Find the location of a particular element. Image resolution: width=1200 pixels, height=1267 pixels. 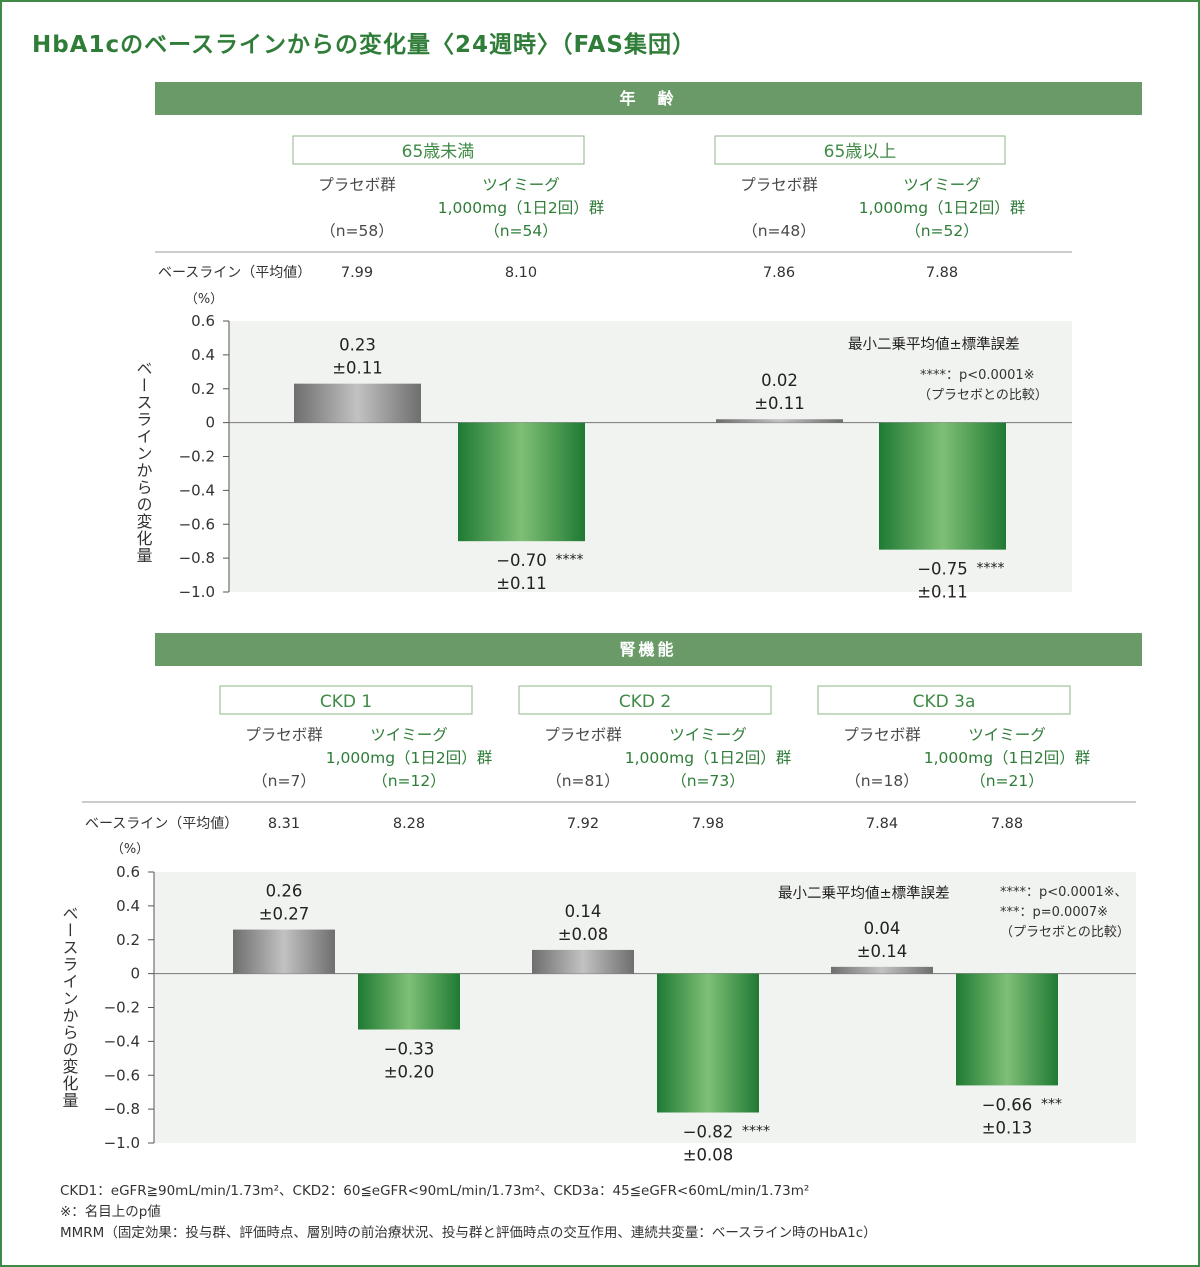

age-g2-treatment-name-1: ツイミーグ is located at coordinates (942, 185).